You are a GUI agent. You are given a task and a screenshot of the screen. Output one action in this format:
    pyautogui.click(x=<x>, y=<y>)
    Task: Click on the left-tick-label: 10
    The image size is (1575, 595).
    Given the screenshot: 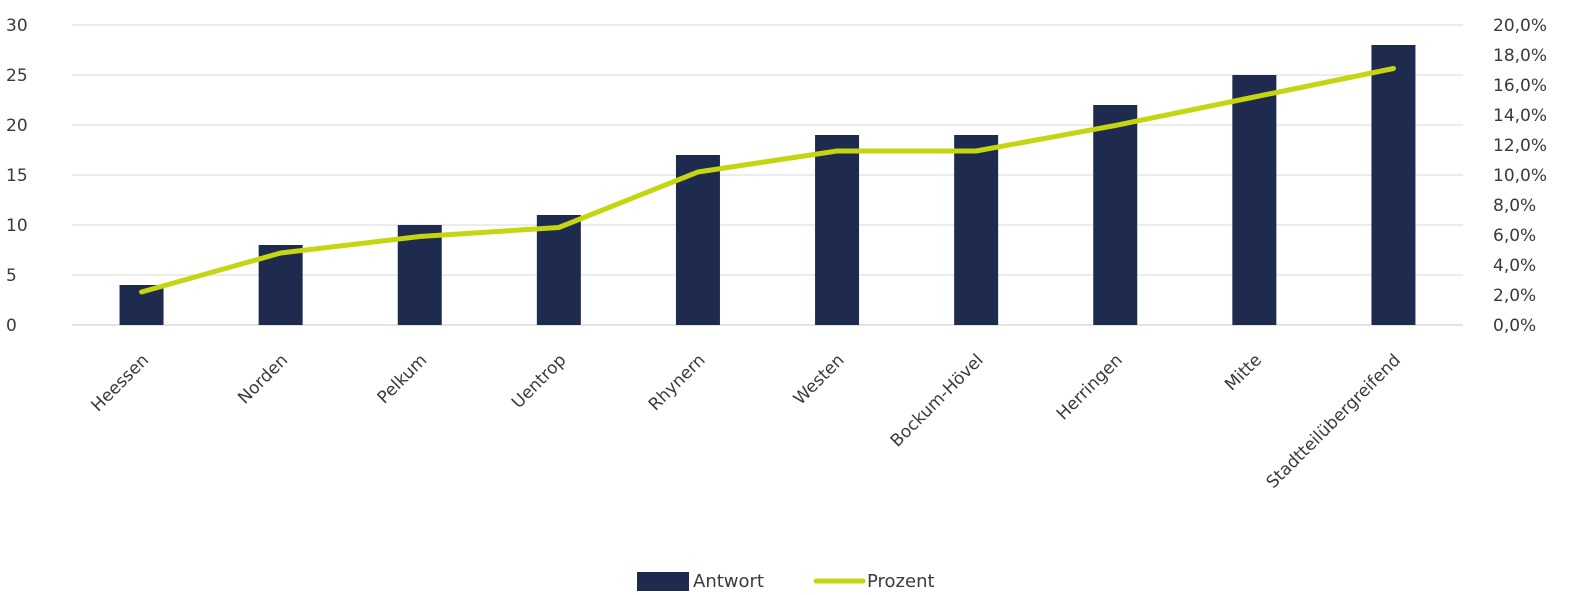 What is the action you would take?
    pyautogui.click(x=17, y=226)
    